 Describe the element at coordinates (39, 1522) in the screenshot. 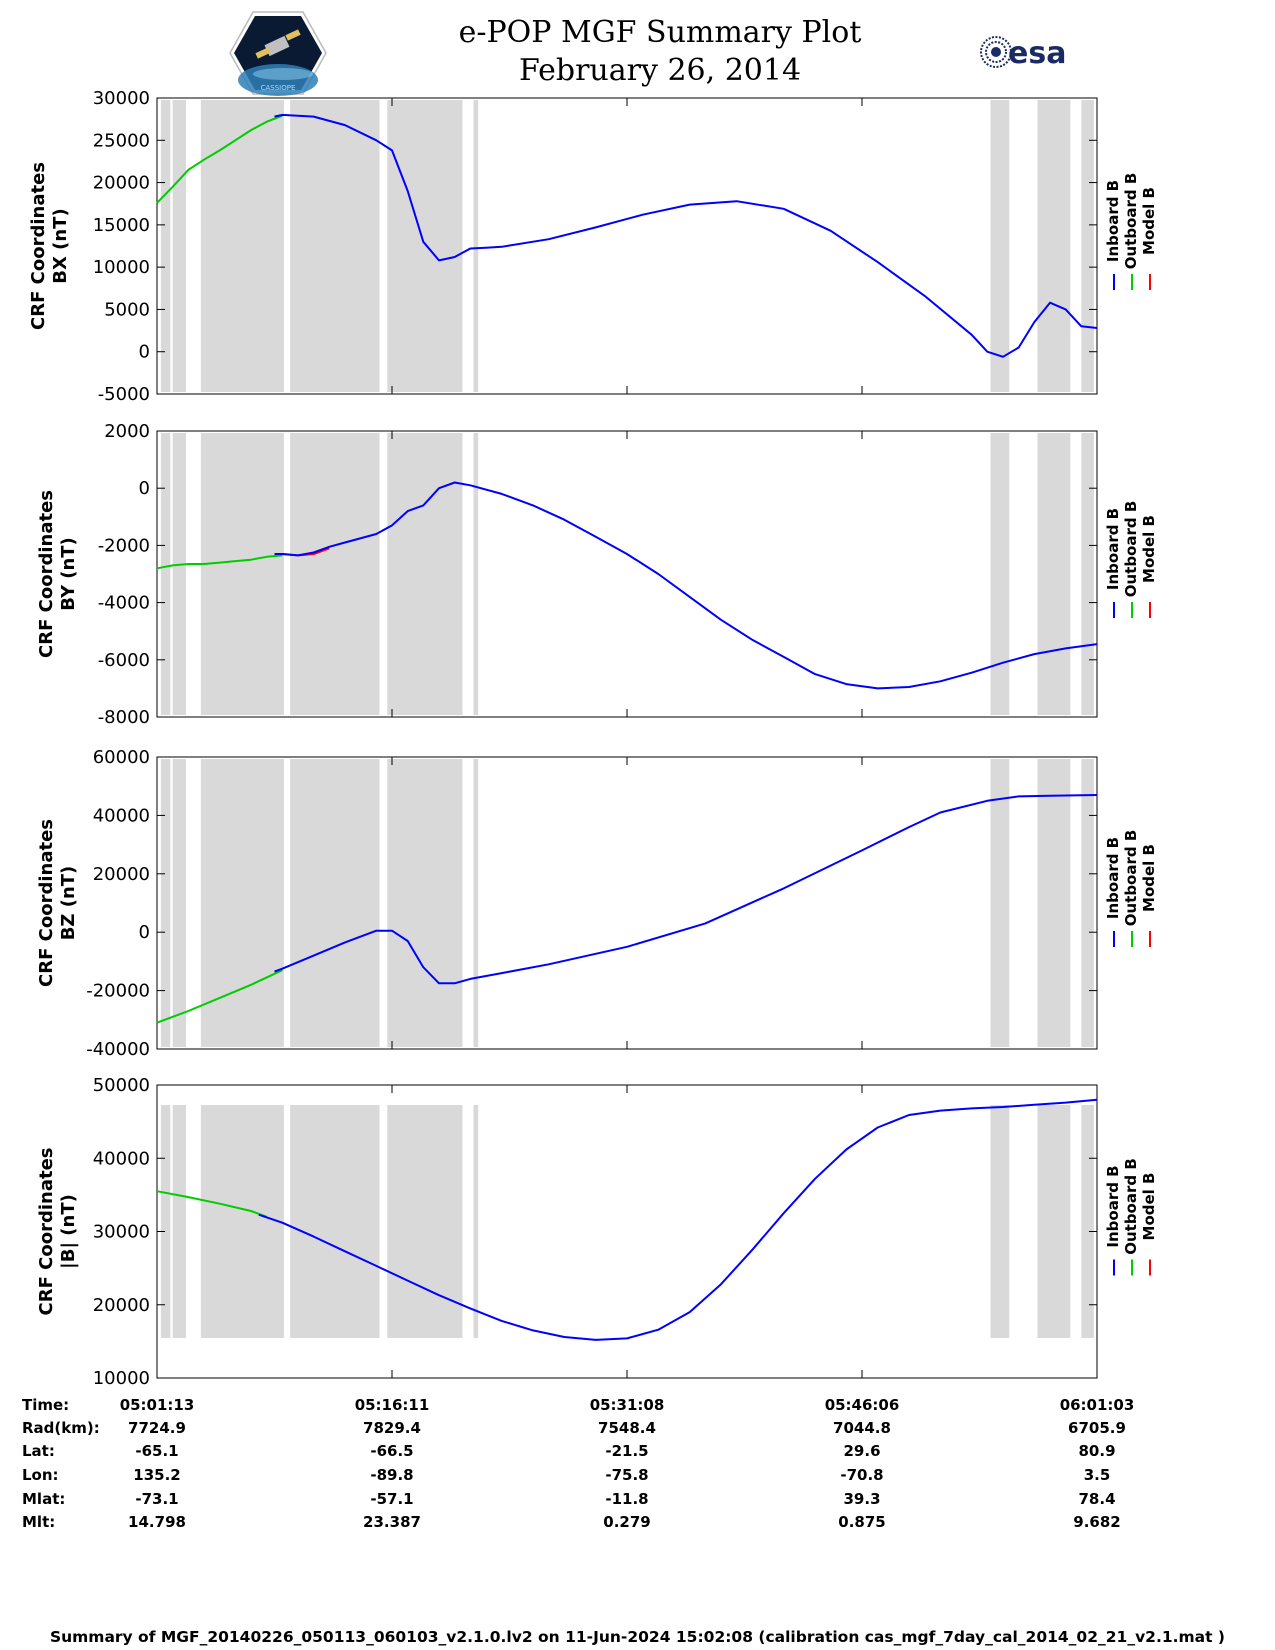

I see `info-row-label: Mlt:` at that location.